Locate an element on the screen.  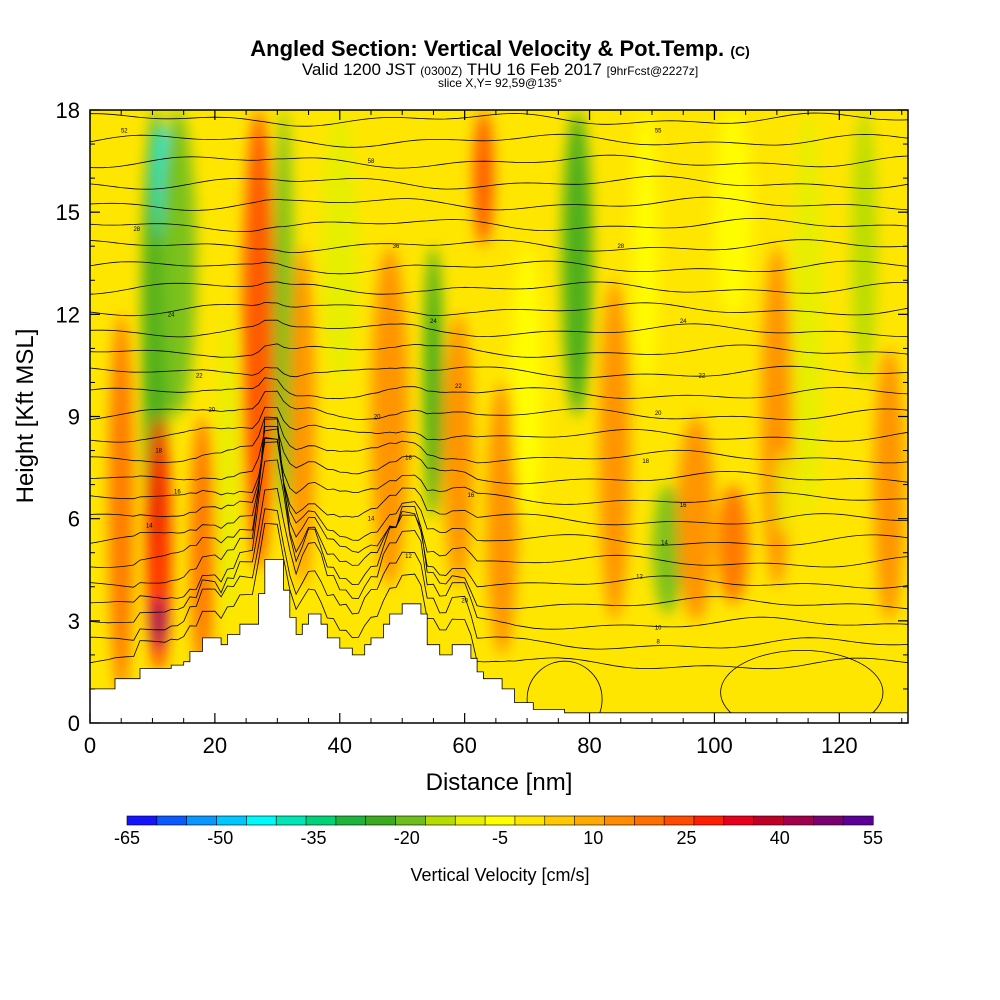
surface-contour-center is located at coordinates (564, 691).